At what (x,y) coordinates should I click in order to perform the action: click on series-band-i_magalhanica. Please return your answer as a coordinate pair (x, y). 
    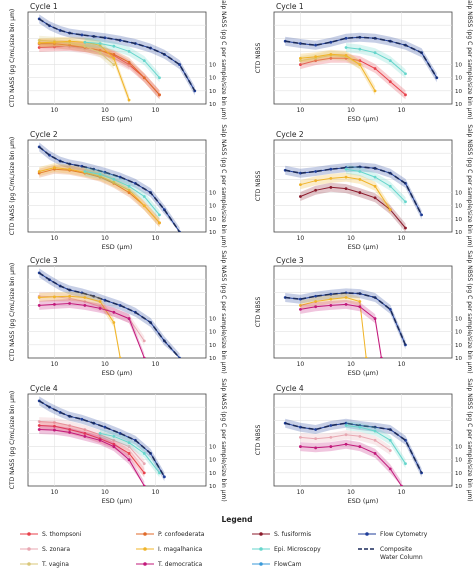
    Looking at the image, I should click on (84, 70).